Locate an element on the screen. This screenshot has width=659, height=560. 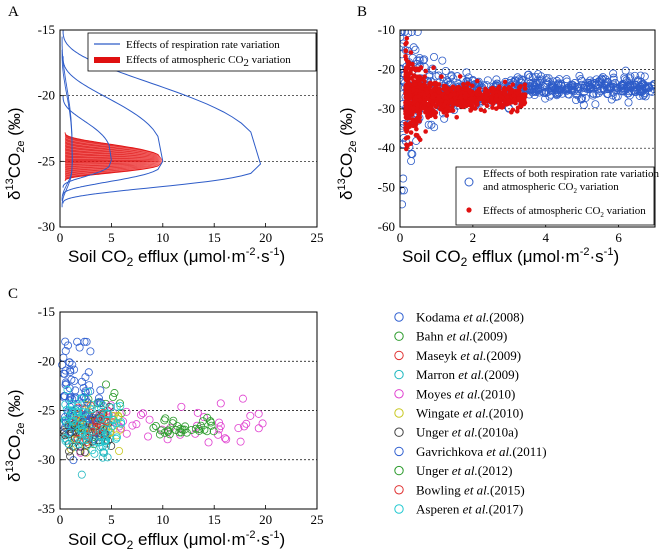
legend-c-label: Bowling et al.(2015) is located at coordinates (470, 489).